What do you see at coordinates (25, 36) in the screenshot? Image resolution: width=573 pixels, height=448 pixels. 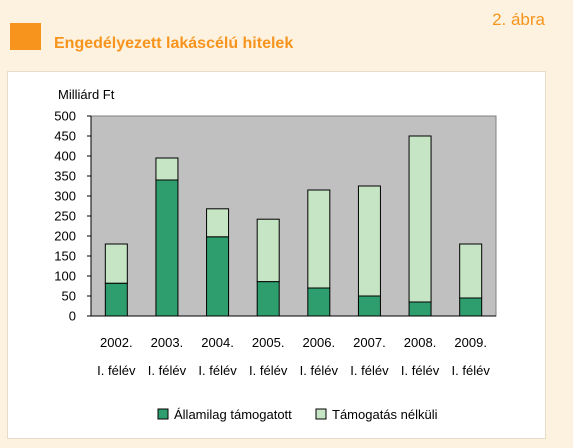 I see `title-marker` at bounding box center [25, 36].